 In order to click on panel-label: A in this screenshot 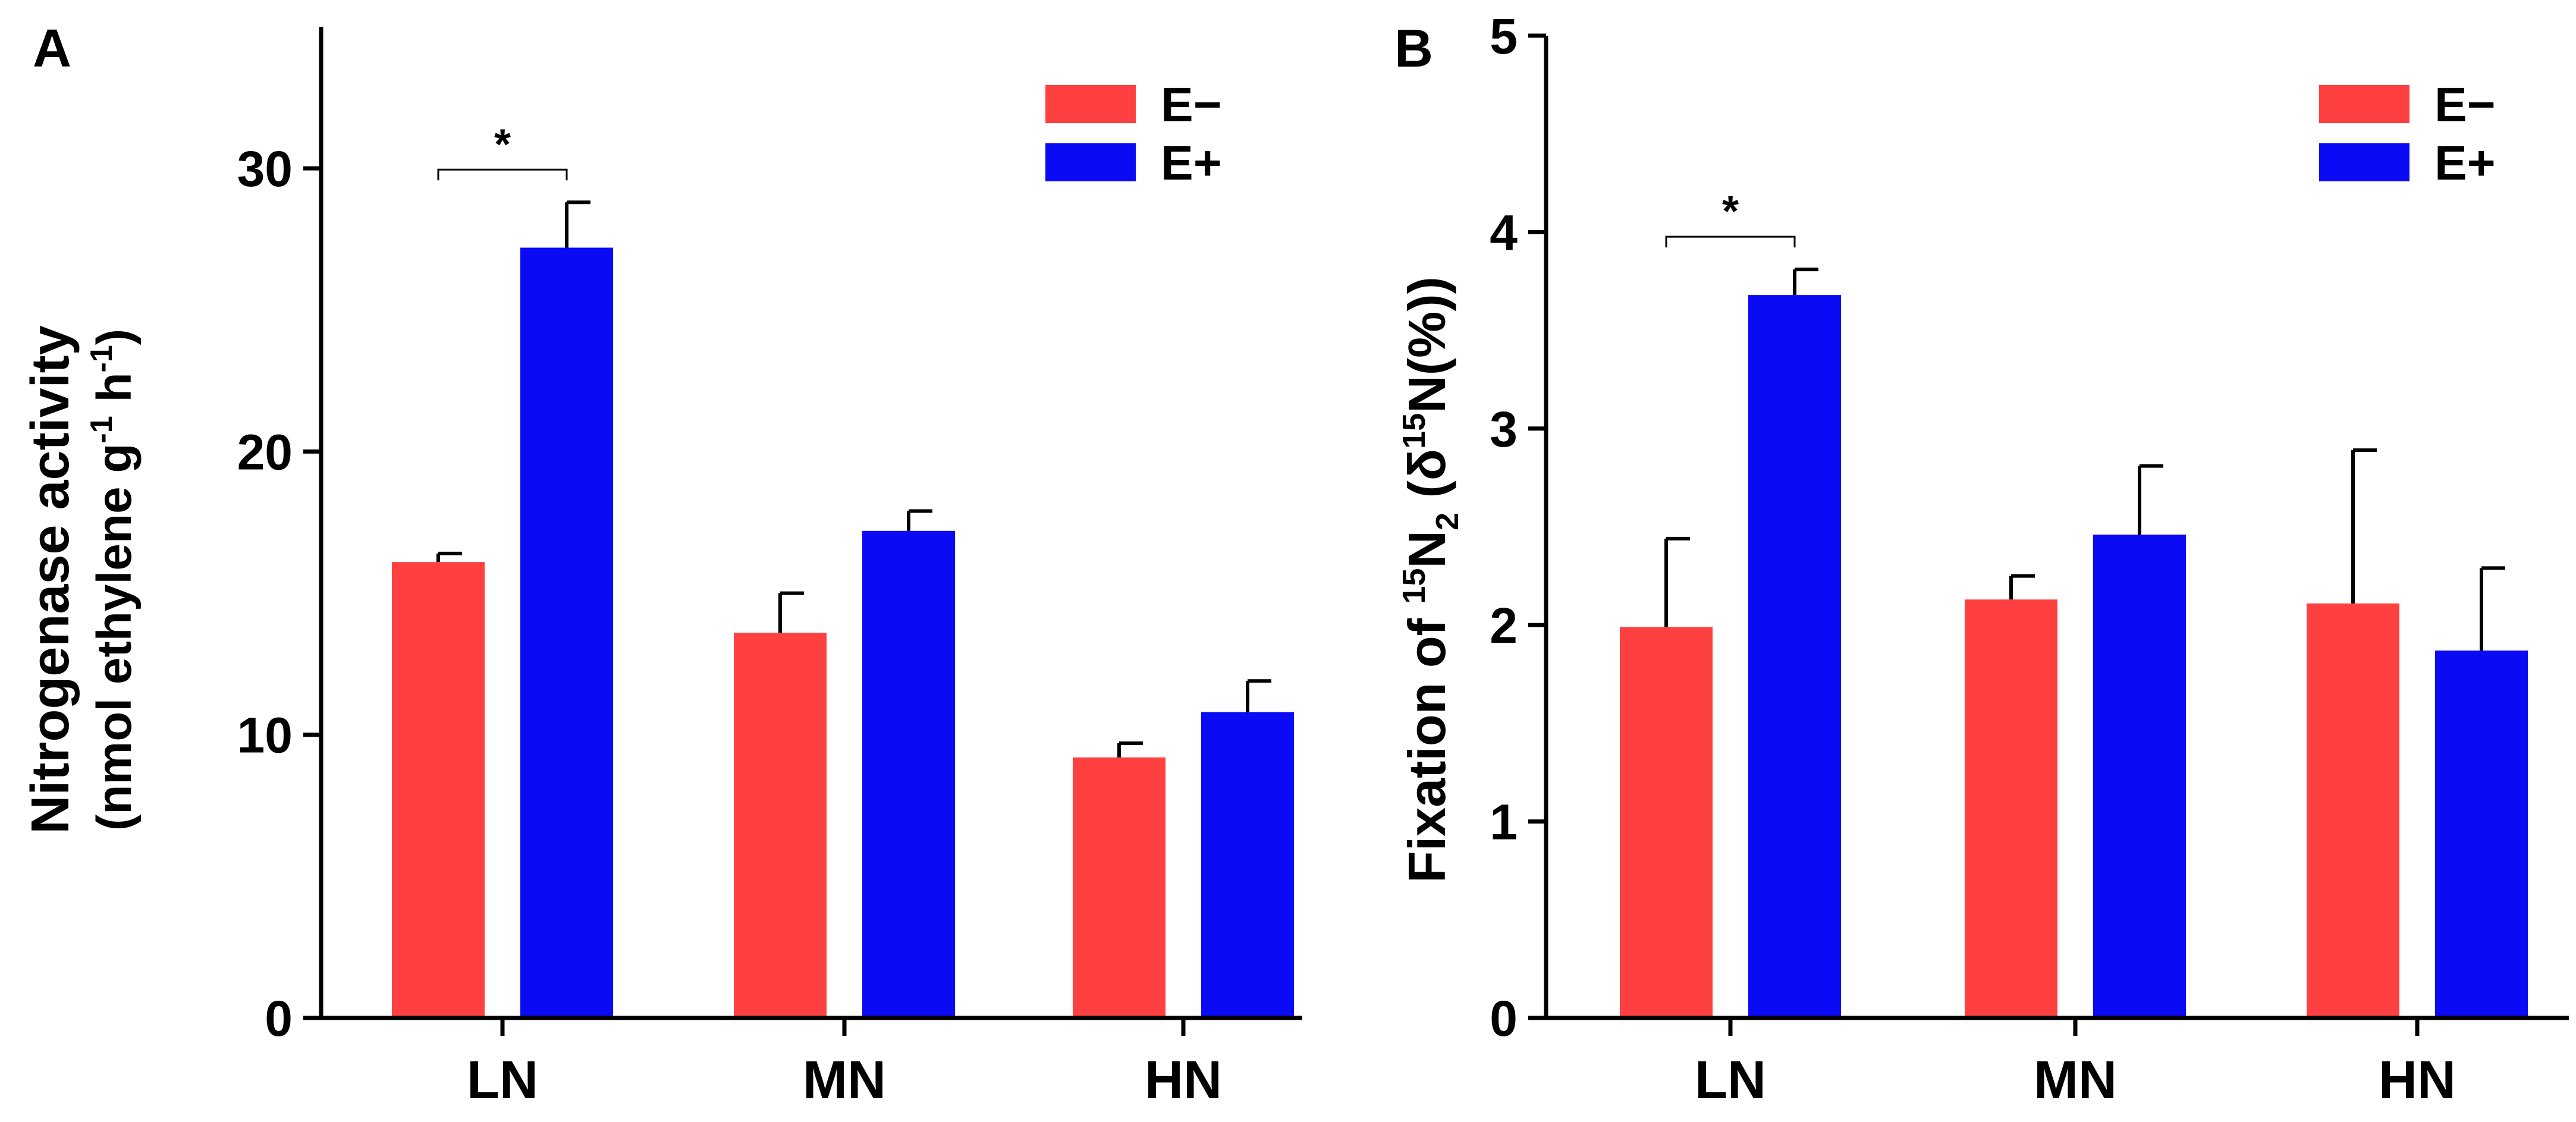, I will do `click(52, 49)`.